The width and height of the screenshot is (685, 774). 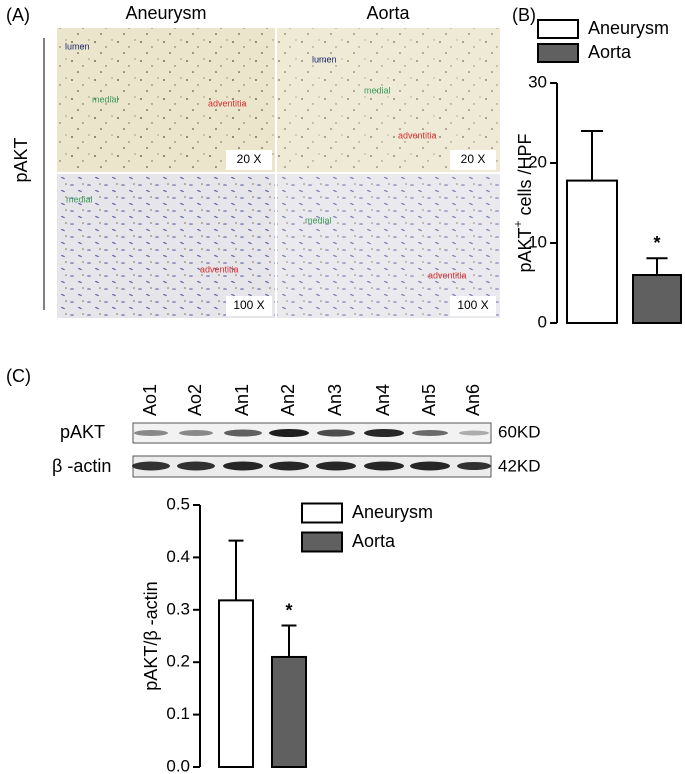 What do you see at coordinates (178, 503) in the screenshot?
I see `y-tick-label: 0.5` at bounding box center [178, 503].